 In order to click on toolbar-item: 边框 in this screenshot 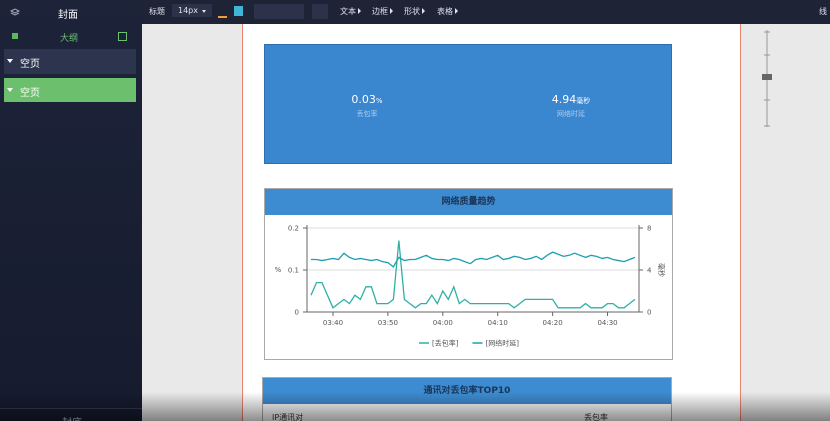, I will do `click(382, 11)`.